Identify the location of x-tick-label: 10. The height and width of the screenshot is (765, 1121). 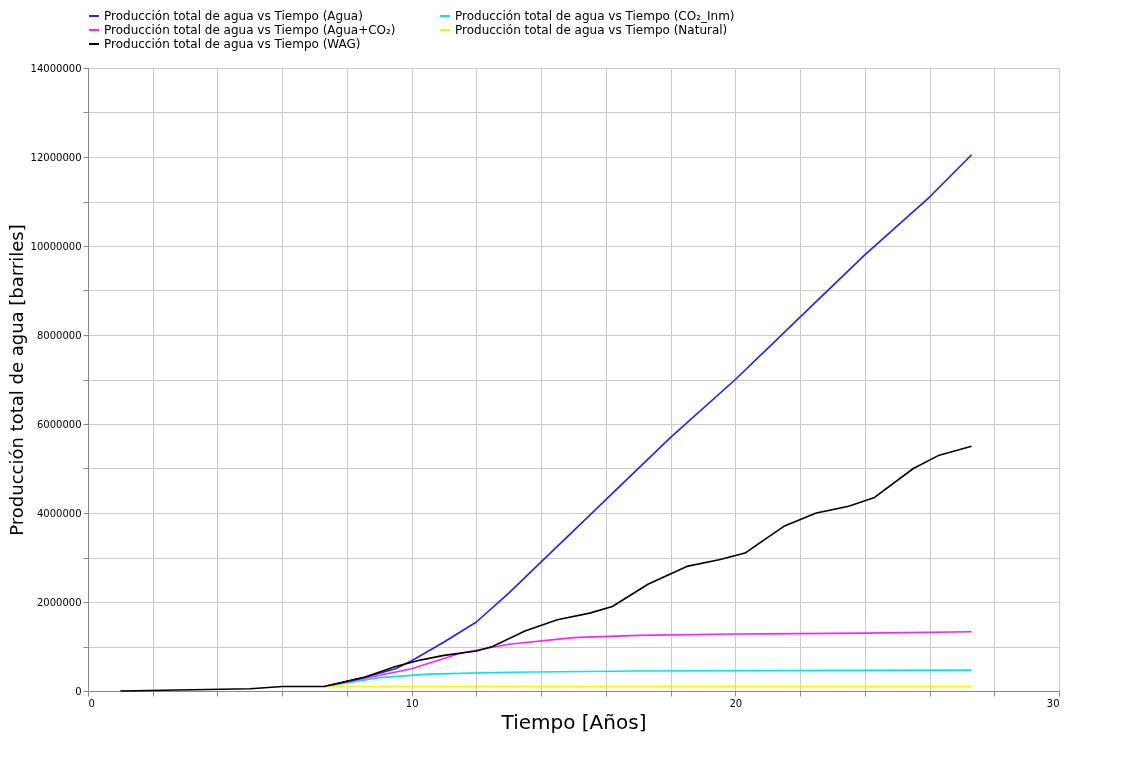
(412, 703).